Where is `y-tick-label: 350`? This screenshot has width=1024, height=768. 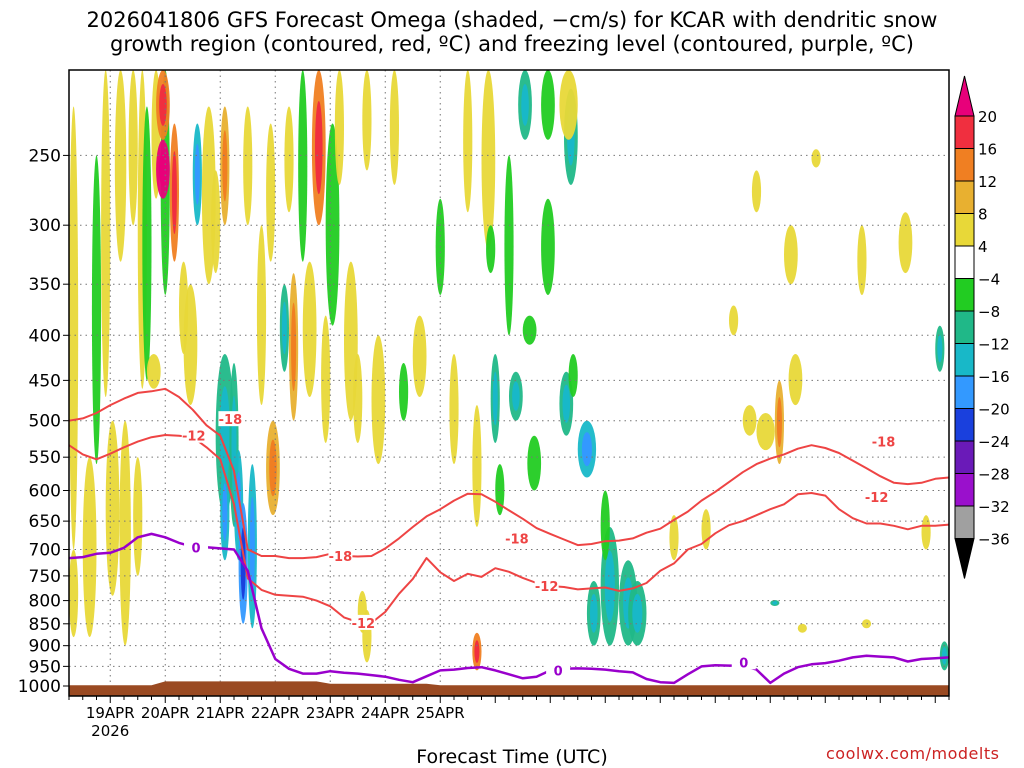 y-tick-label: 350 is located at coordinates (45, 285).